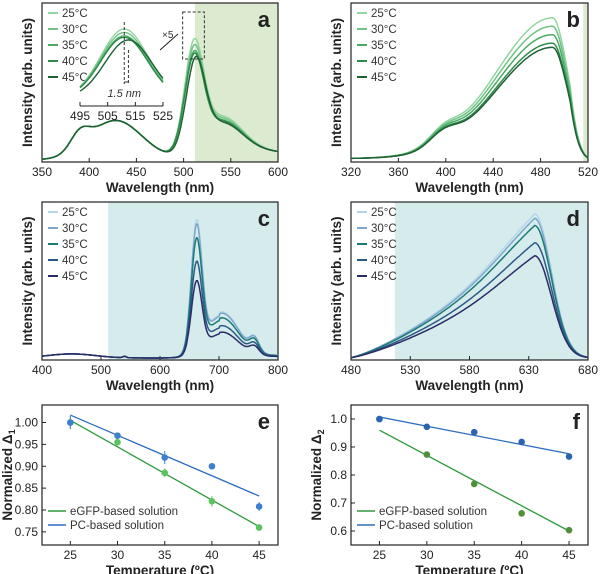 This screenshot has height=574, width=600. I want to click on y-tick-label: 0.8, so click(338, 475).